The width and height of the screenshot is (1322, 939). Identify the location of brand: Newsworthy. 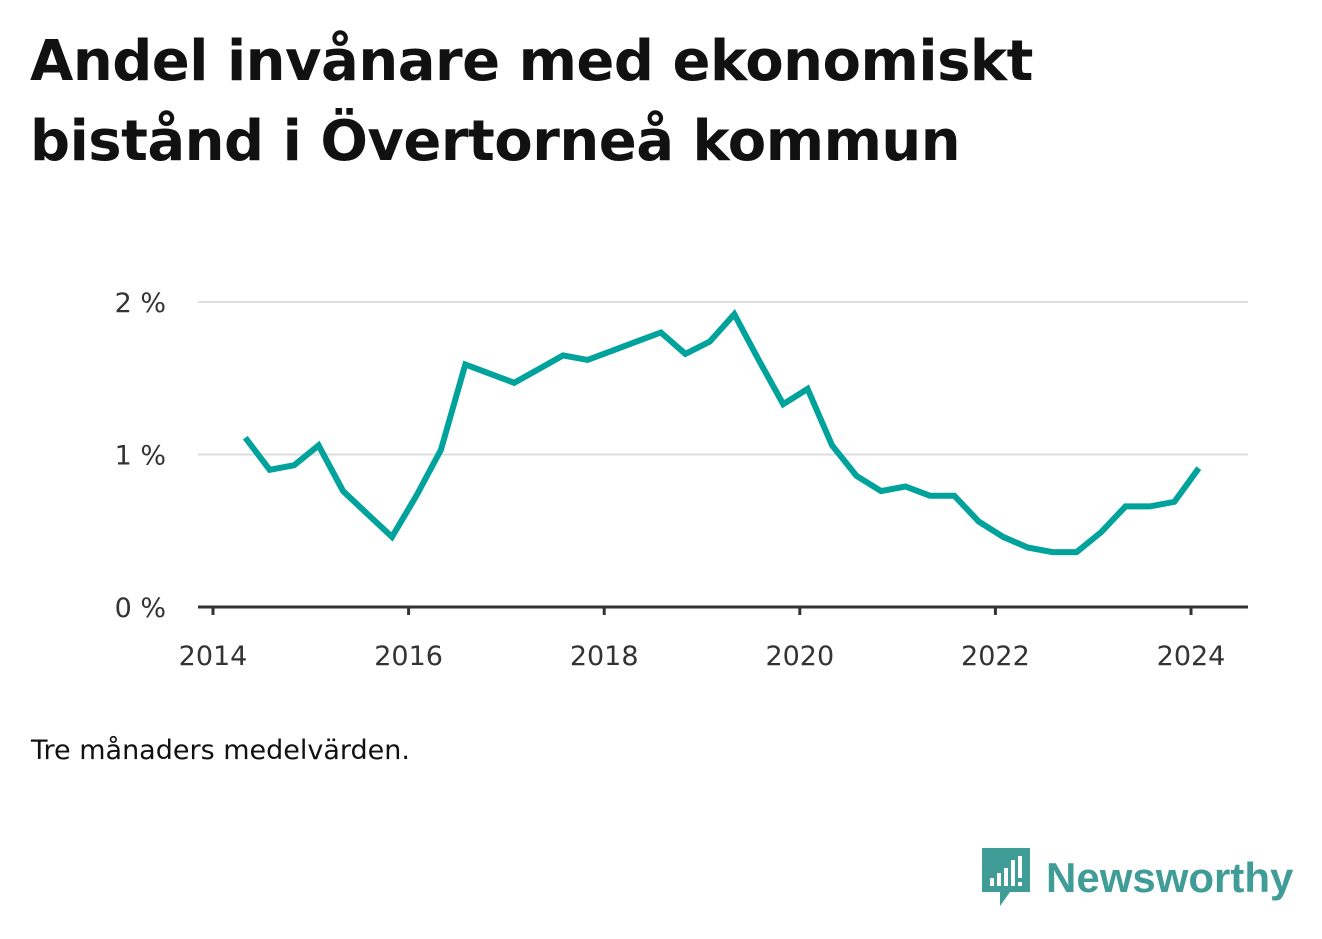
(1136, 878).